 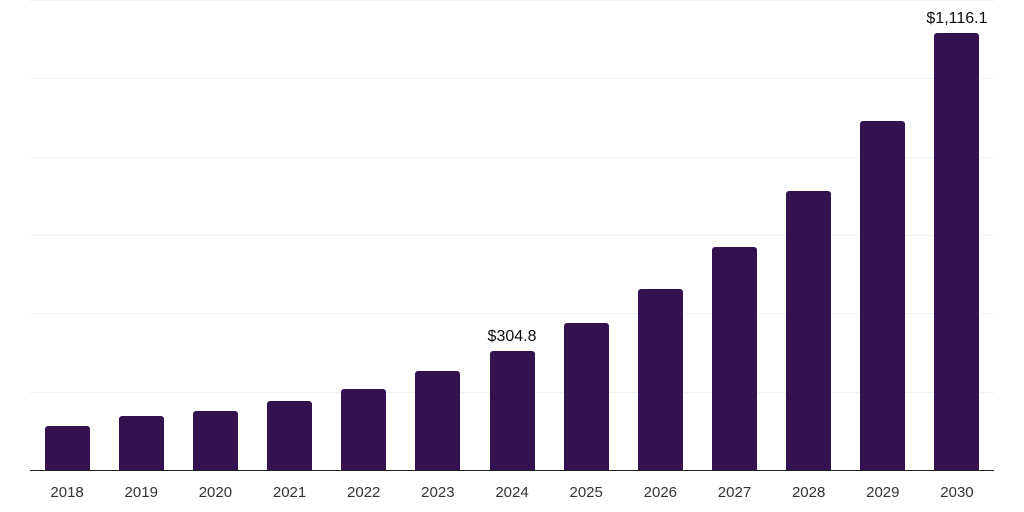 I want to click on bar-2023, so click(x=438, y=420).